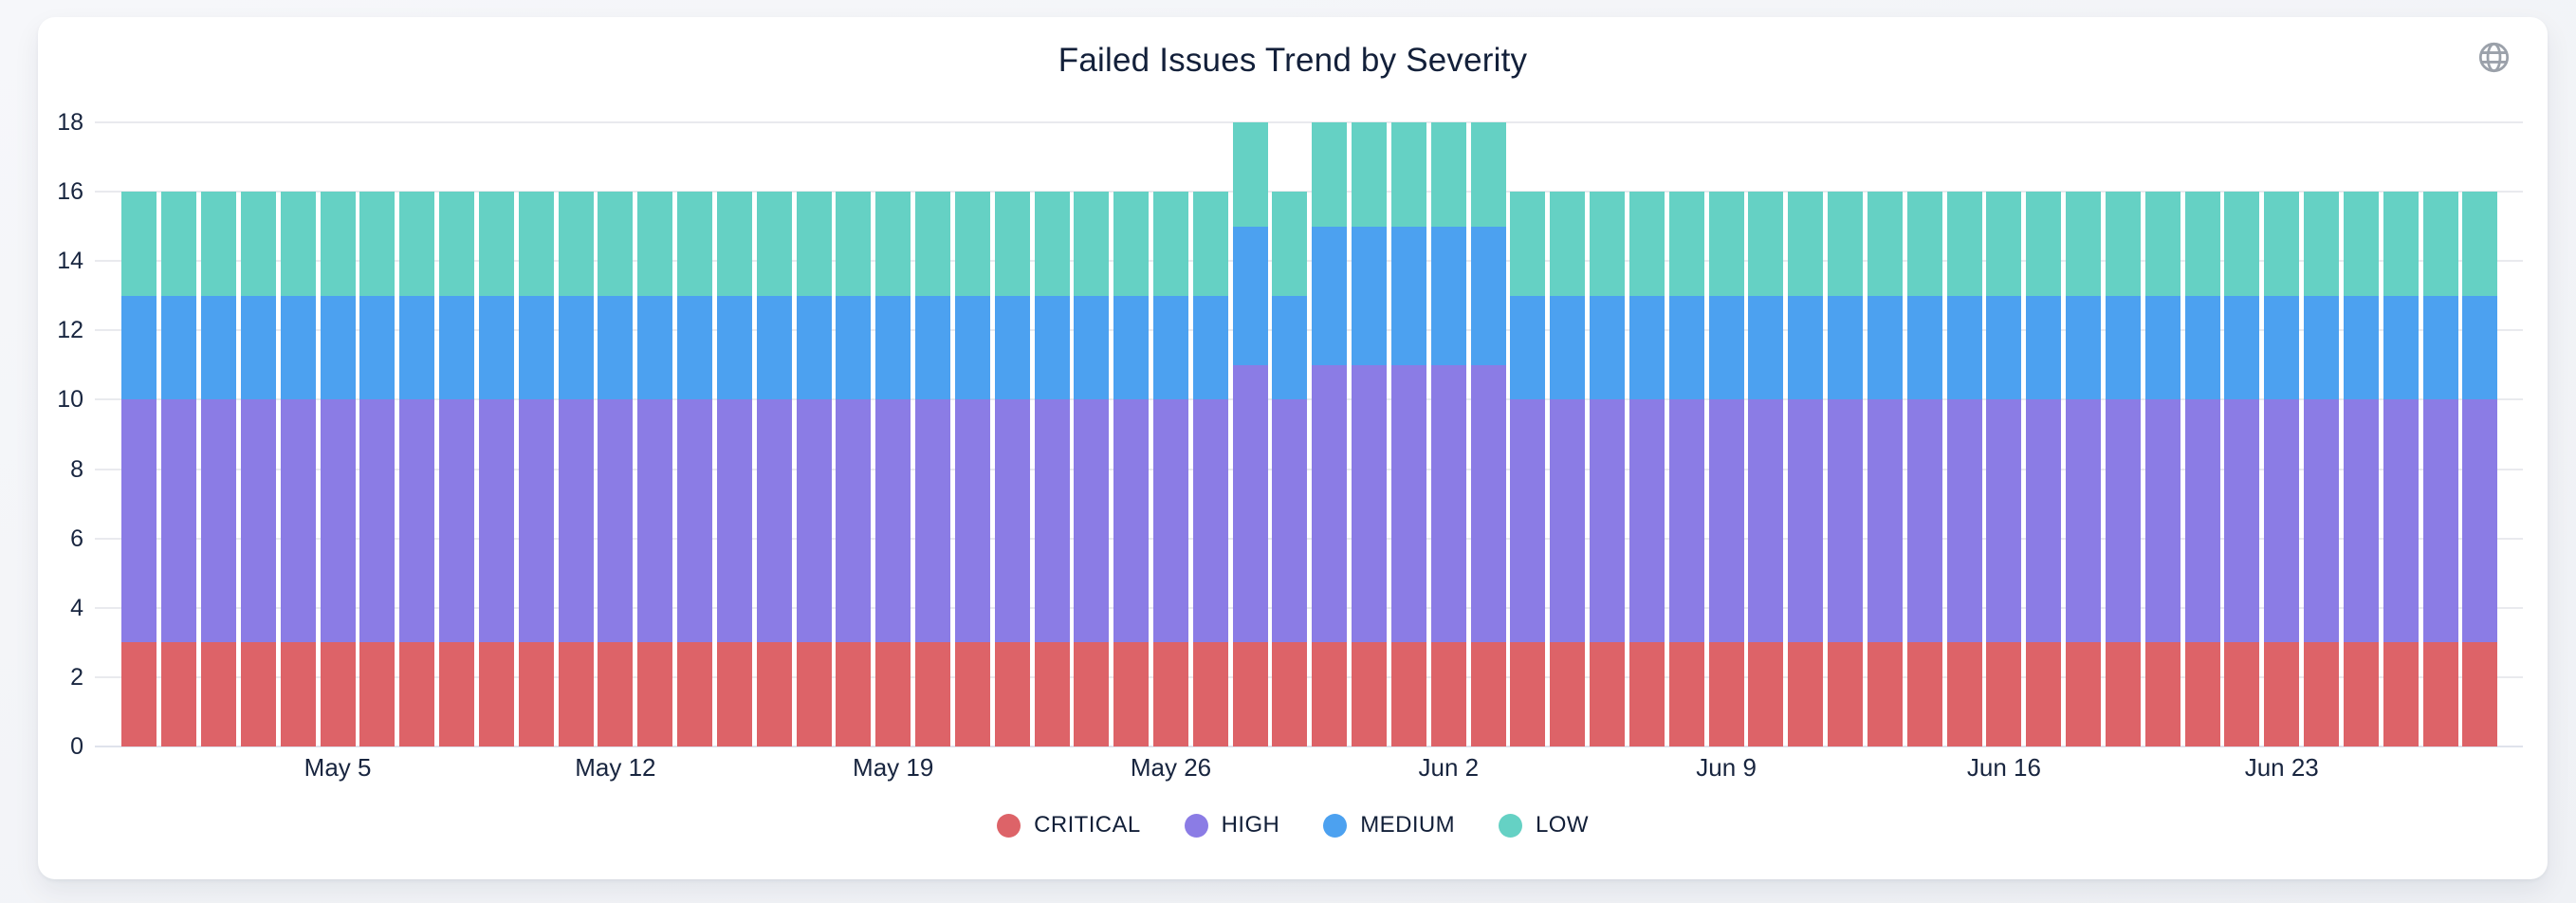 Image resolution: width=2576 pixels, height=903 pixels. I want to click on legend-item-high: HIGH, so click(1232, 825).